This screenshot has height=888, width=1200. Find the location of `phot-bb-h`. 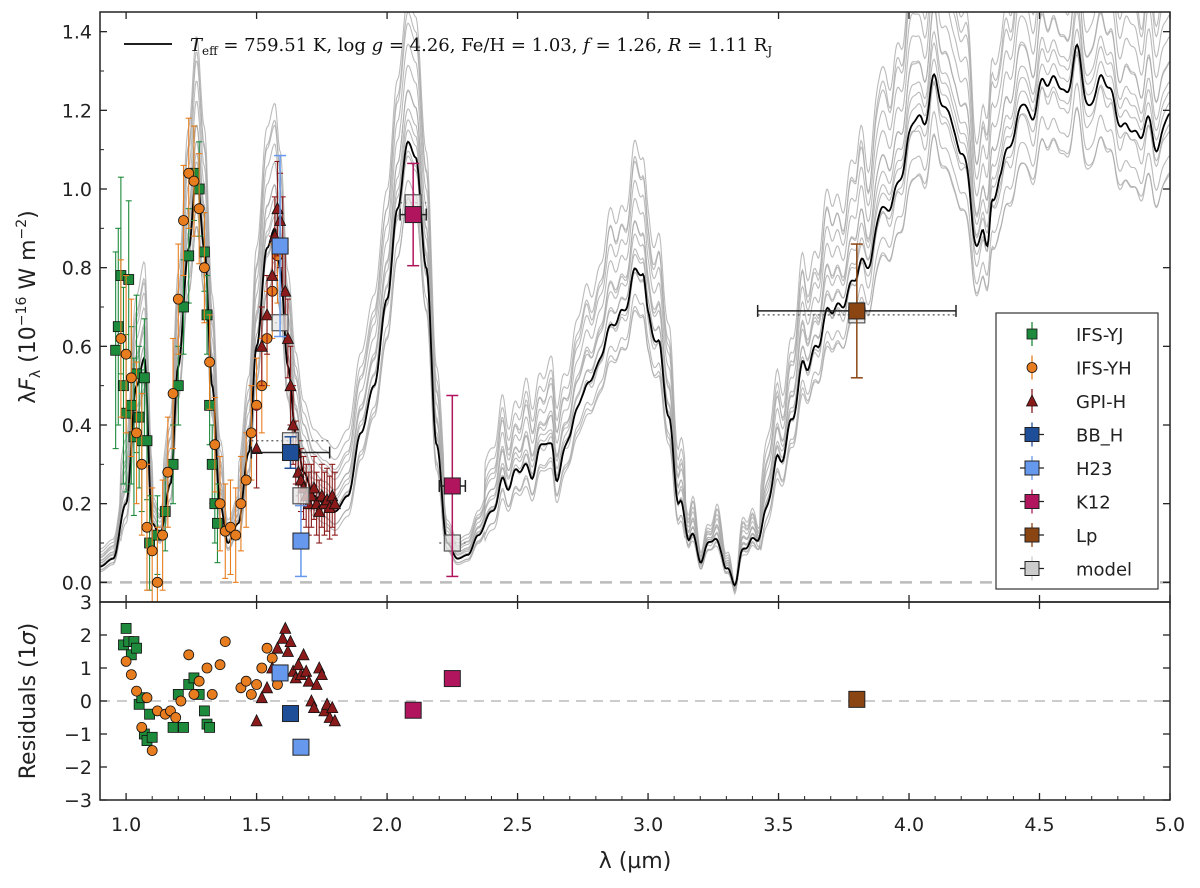

phot-bb-h is located at coordinates (291, 453).